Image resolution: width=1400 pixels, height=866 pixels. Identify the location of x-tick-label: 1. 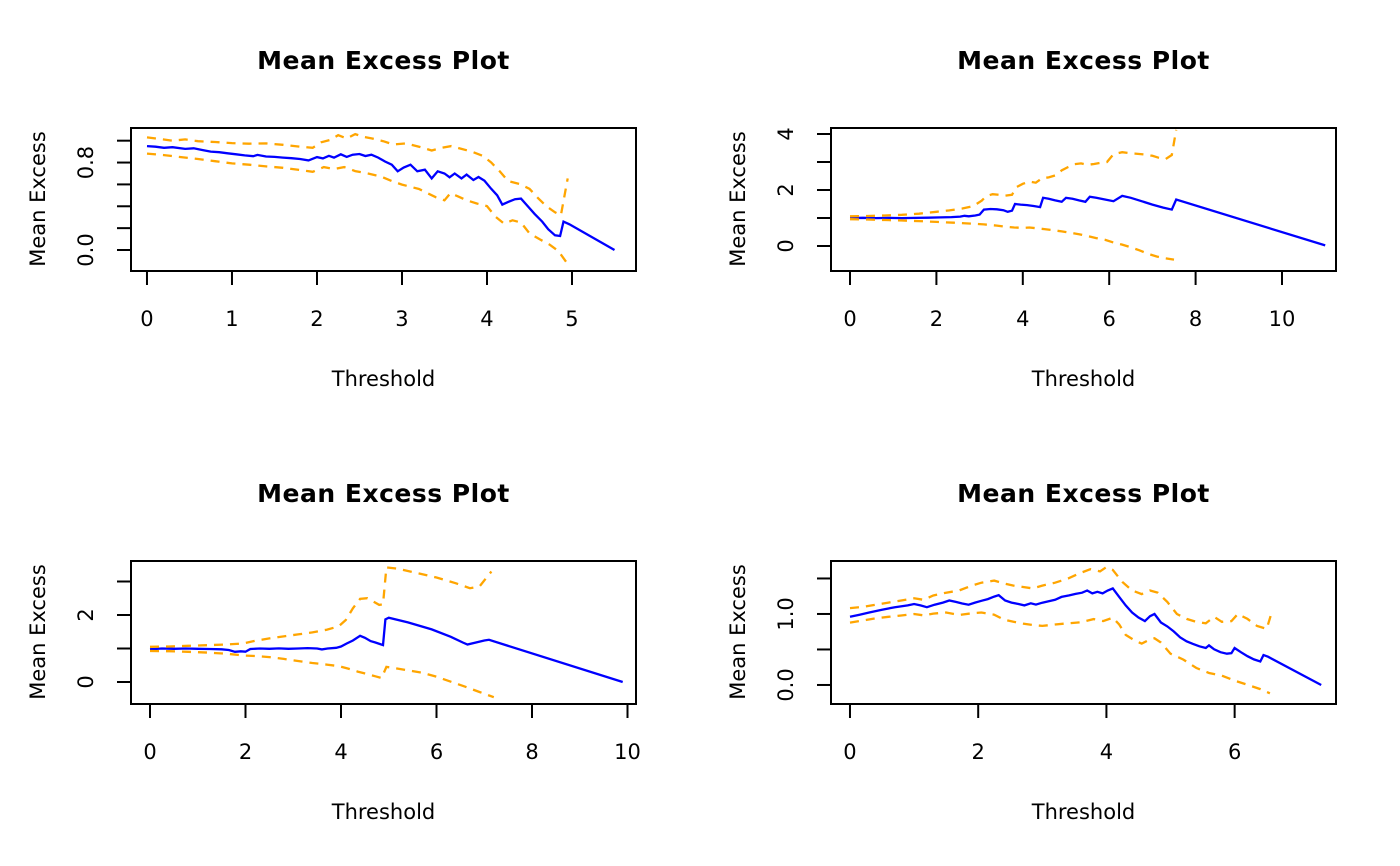
(231, 319).